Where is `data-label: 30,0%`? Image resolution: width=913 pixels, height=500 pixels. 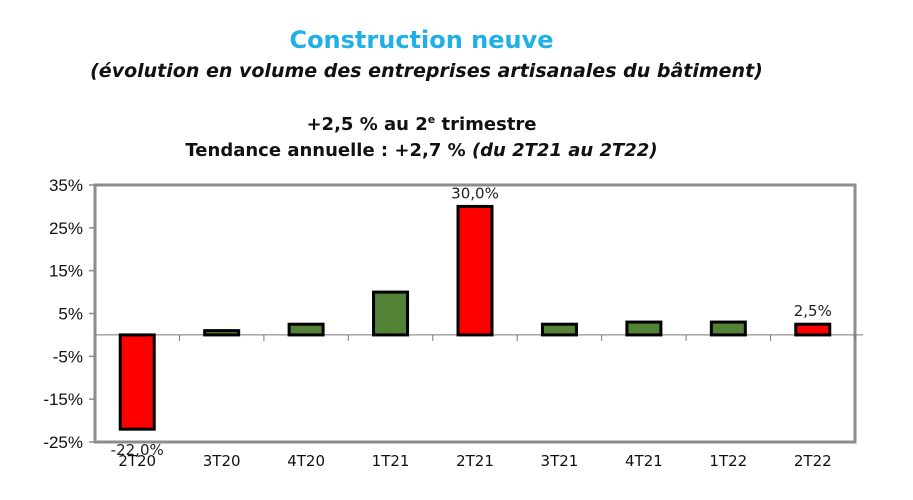 data-label: 30,0% is located at coordinates (475, 193).